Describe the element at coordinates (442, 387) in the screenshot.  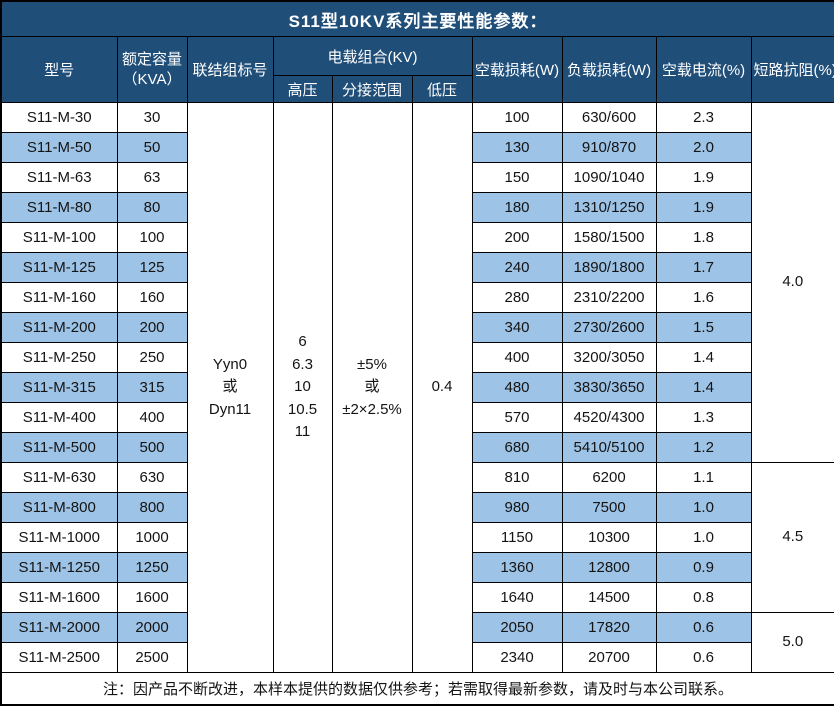
I see `cell-low-voltage: 0.4` at that location.